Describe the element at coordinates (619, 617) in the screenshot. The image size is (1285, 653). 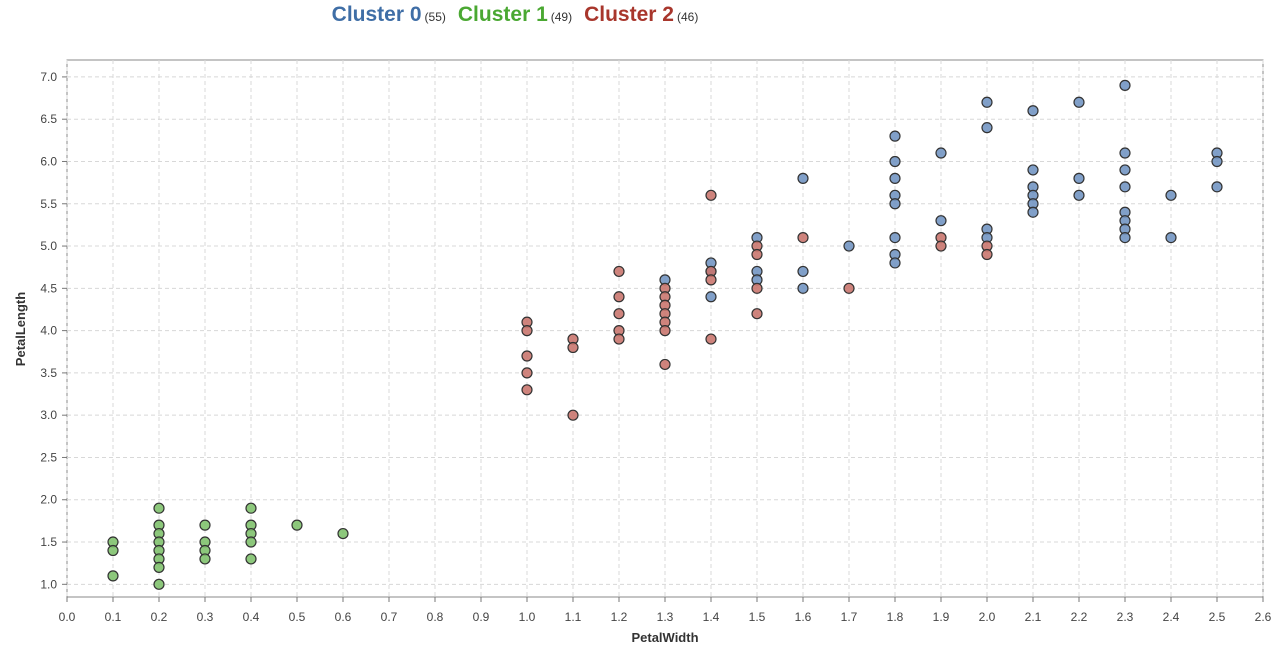
I see `x-tick-label: 1.2` at that location.